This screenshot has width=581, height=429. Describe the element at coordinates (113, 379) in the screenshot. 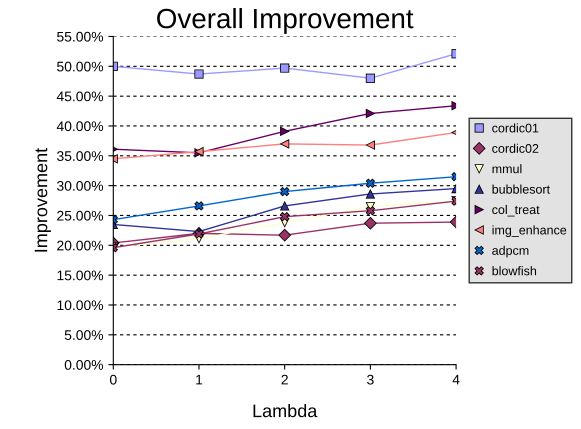

I see `x-tick-label: 0` at that location.